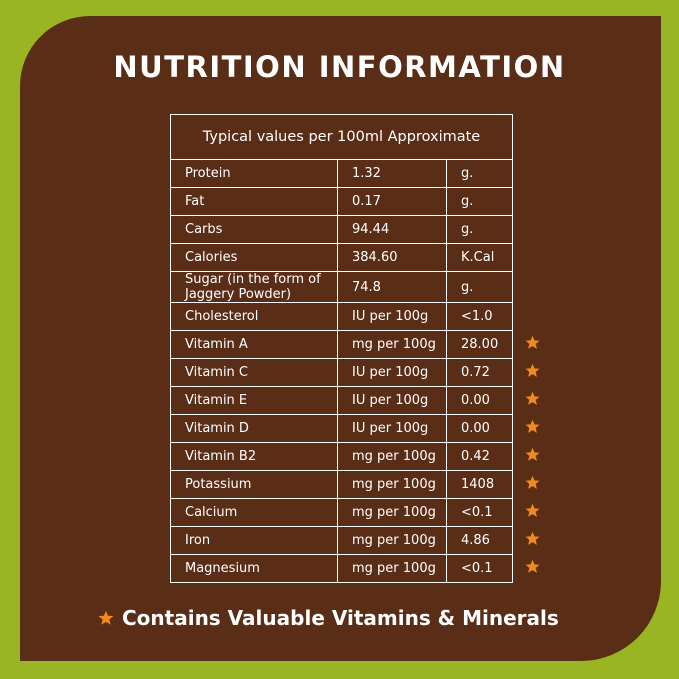 The width and height of the screenshot is (679, 679). I want to click on table-row: Calories 384.60 K.Cal, so click(368, 257).